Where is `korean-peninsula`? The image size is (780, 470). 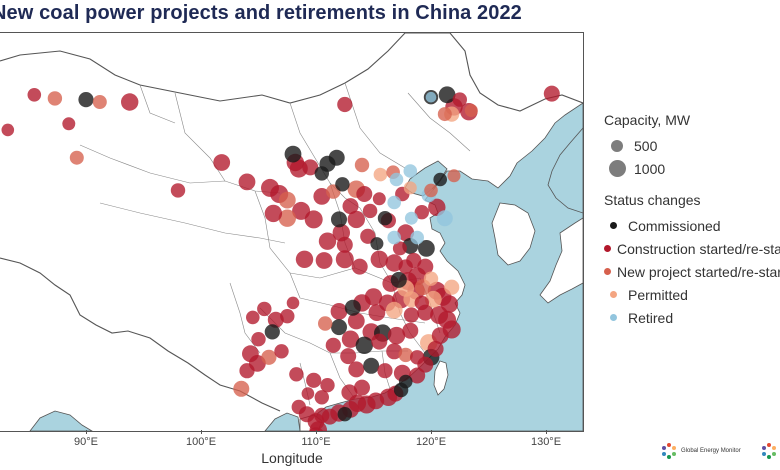
korean-peninsula is located at coordinates (513, 234).